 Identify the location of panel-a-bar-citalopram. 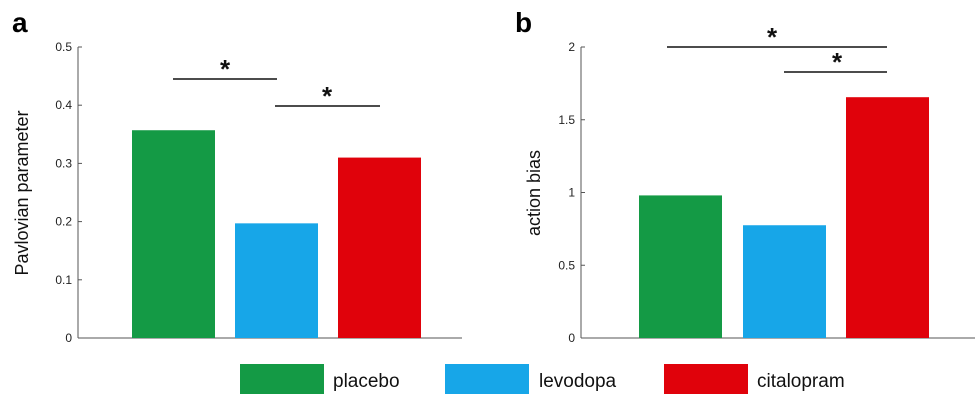
(379, 247).